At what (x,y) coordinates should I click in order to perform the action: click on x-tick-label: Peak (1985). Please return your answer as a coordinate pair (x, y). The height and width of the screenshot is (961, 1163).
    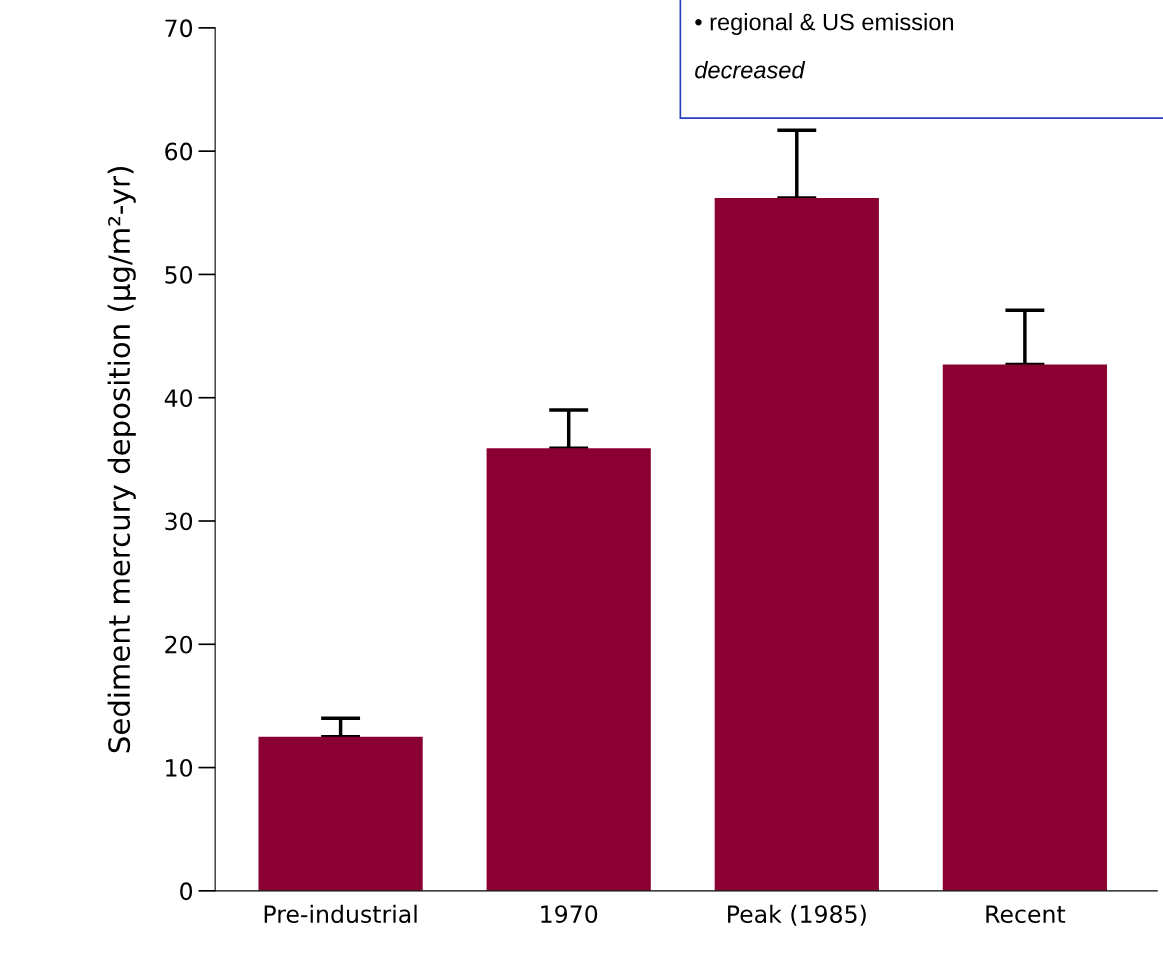
    Looking at the image, I should click on (797, 915).